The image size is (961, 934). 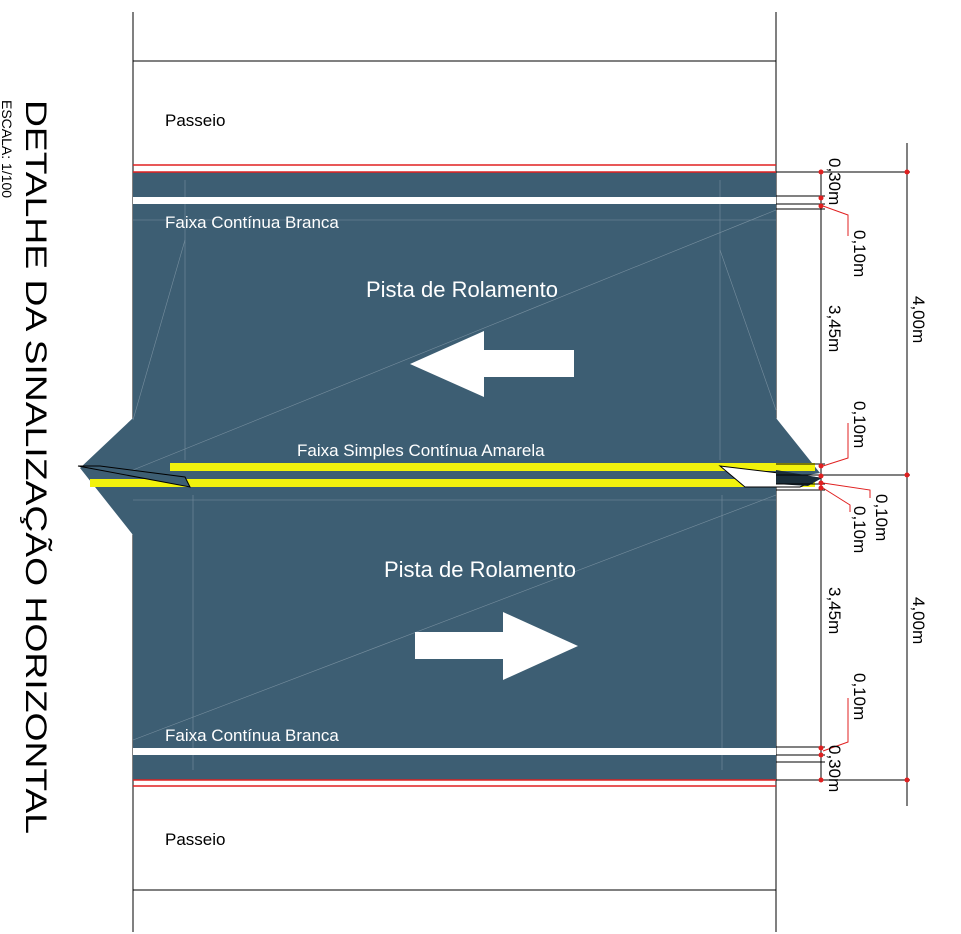 I want to click on dim-inner-center-gap: 0,10m, so click(x=881, y=517).